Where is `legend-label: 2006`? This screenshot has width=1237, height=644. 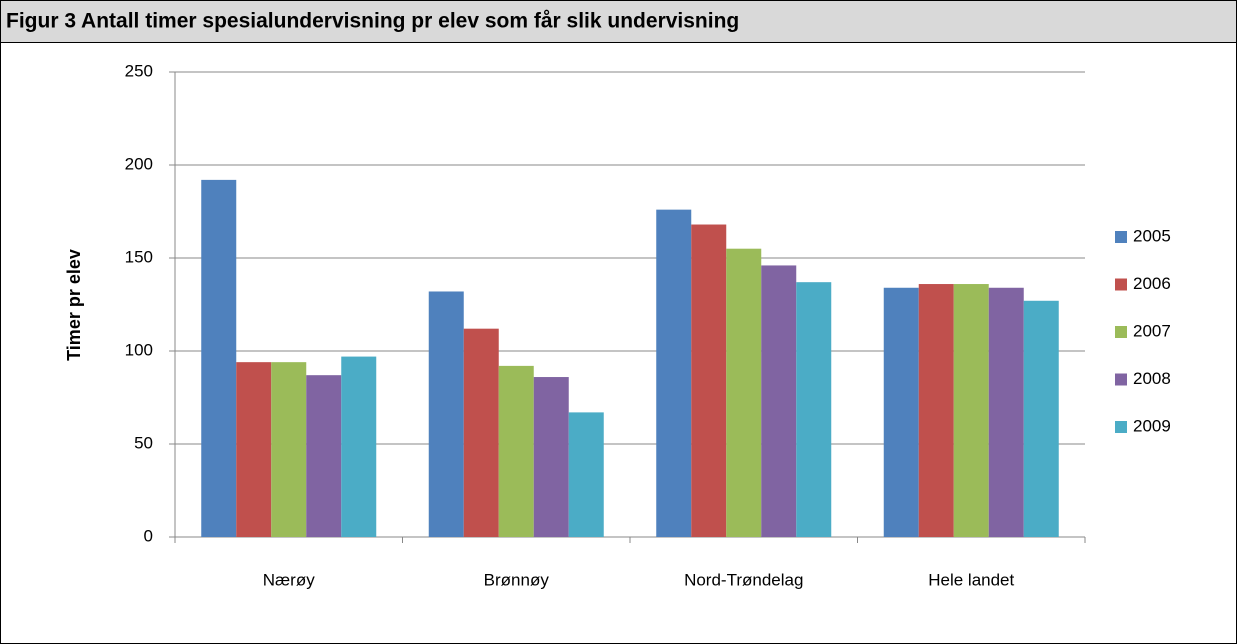
legend-label: 2006 is located at coordinates (1152, 283).